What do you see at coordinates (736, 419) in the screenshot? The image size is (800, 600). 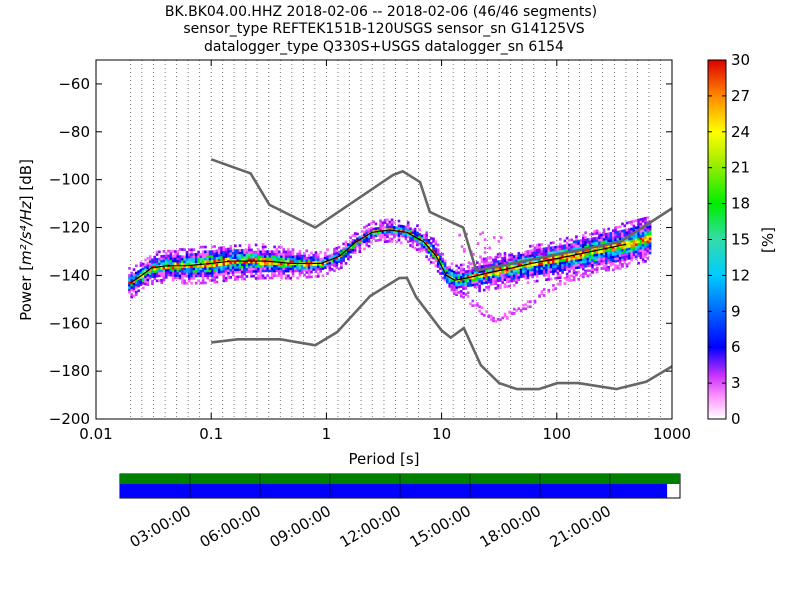 I see `colorbar-tick-label: 0` at bounding box center [736, 419].